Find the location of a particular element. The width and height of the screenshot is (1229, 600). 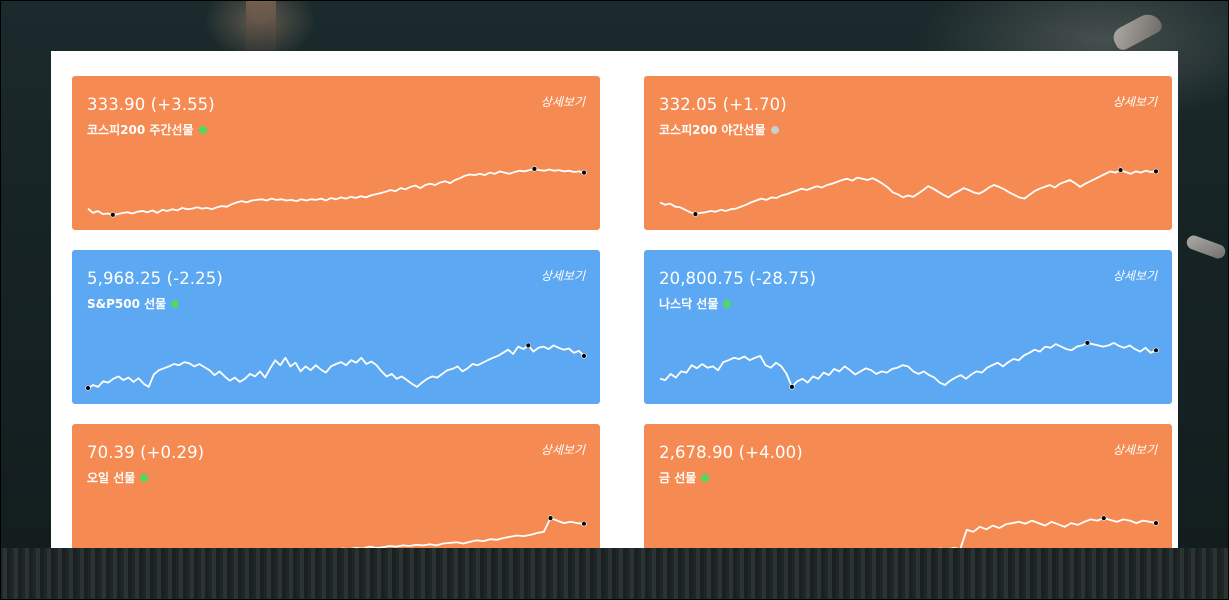

futures-price: 333.90 (+3.55) is located at coordinates (151, 104).